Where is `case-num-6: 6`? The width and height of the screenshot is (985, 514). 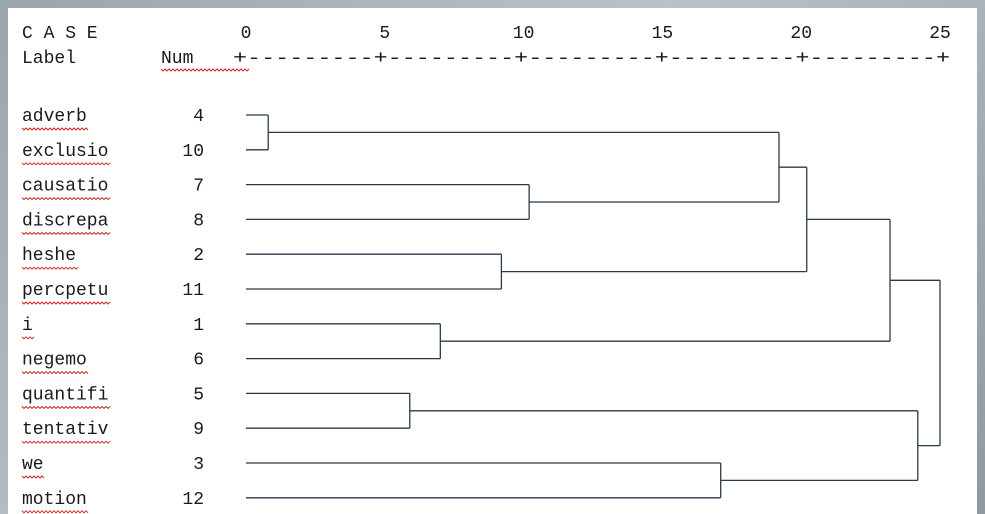
case-num-6: 6 is located at coordinates (198, 361).